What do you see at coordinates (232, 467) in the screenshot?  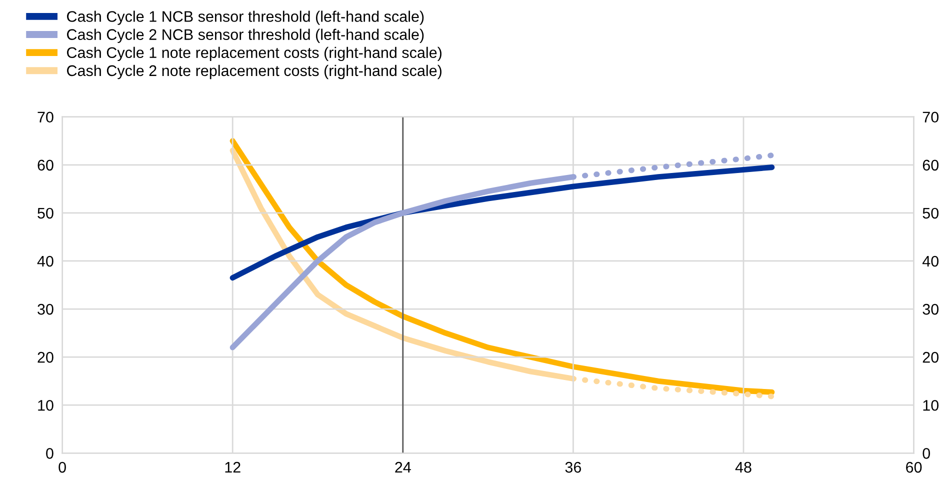 I see `x-tick-label: 12` at bounding box center [232, 467].